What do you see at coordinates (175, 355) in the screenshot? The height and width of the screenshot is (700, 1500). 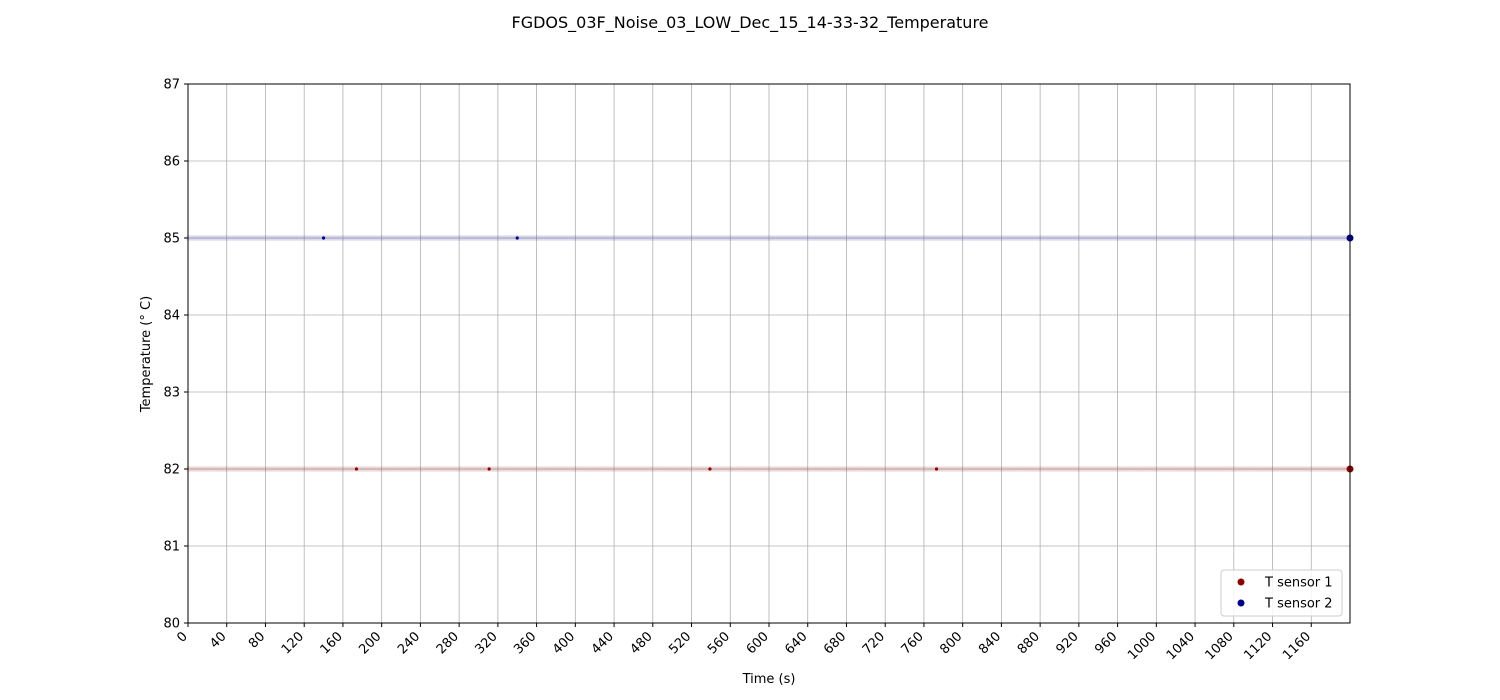 I see `y-axis-ticks: 80 81 82 83 84 85 86 87` at bounding box center [175, 355].